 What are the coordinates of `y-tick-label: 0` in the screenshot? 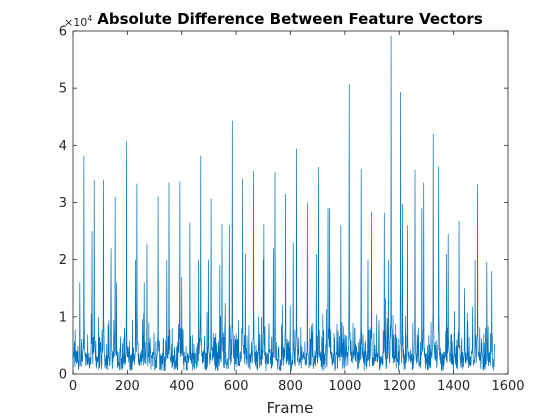 It's located at (63, 375).